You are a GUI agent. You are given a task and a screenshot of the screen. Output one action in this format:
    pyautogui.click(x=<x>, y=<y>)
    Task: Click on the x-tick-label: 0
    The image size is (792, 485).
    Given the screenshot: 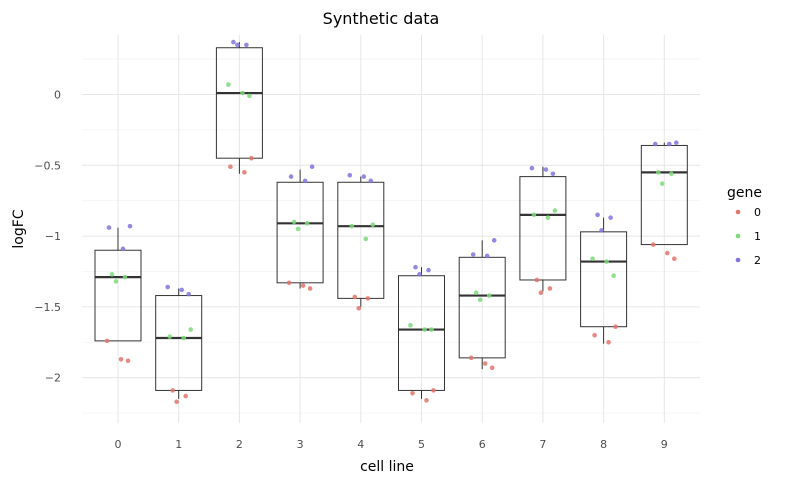 What is the action you would take?
    pyautogui.click(x=118, y=444)
    